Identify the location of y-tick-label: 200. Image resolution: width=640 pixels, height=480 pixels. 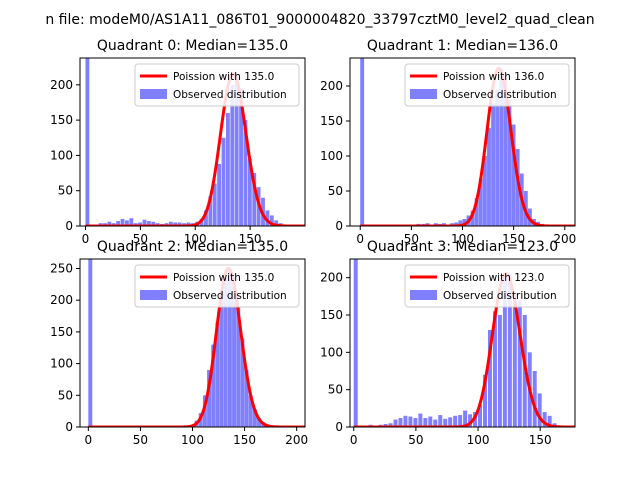
(331, 86).